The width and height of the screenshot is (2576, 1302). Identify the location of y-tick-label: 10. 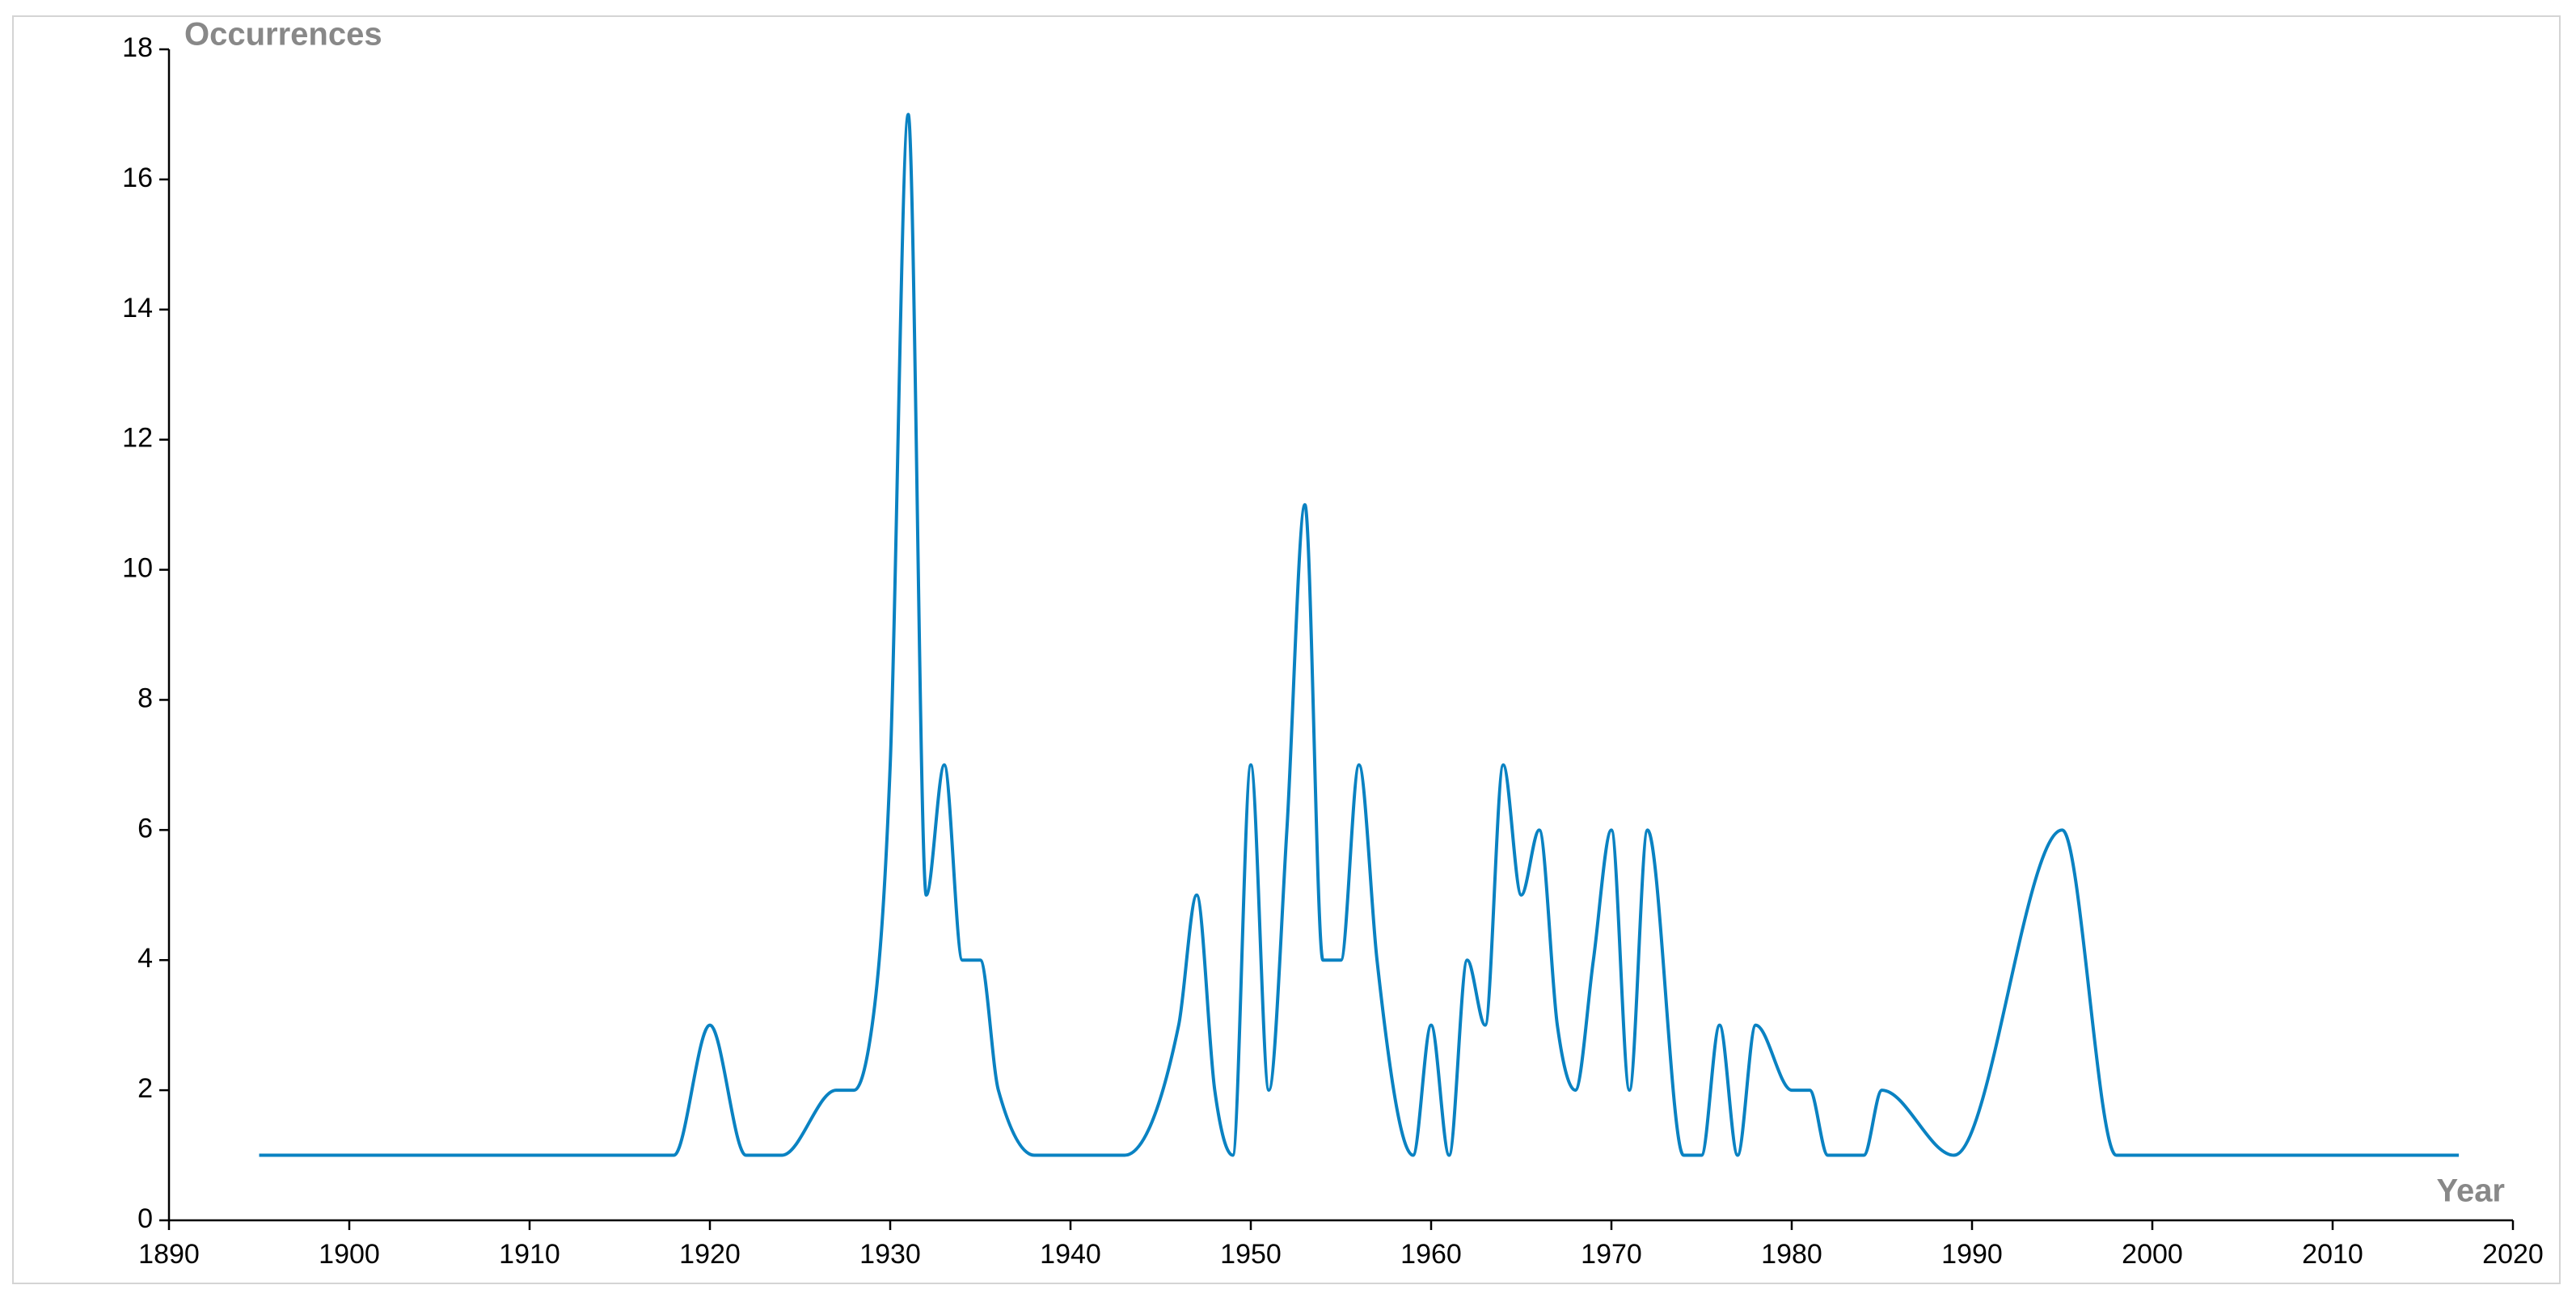
(137, 568).